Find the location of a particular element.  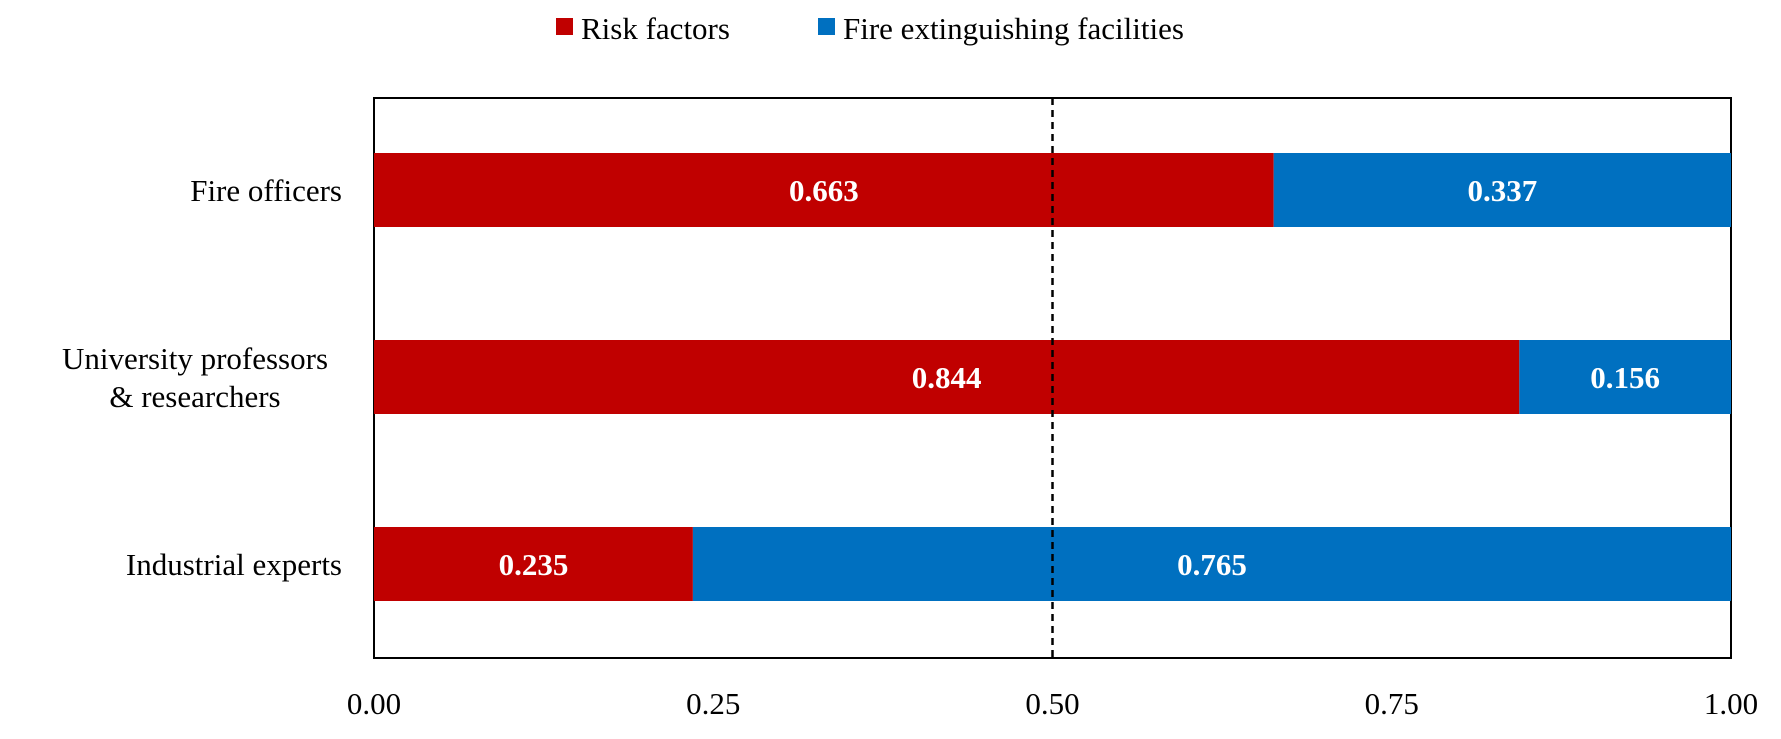

category-label-industrial-experts: Industrial experts is located at coordinates (234, 564).